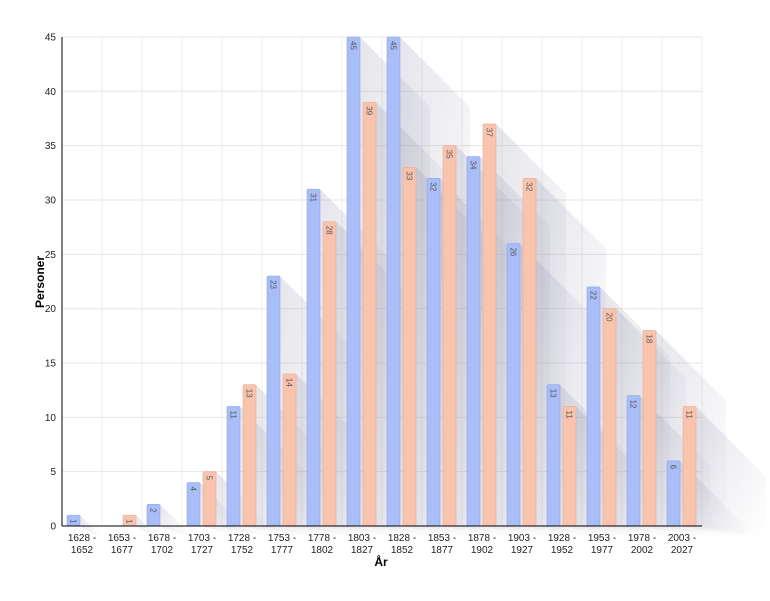 This screenshot has width=770, height=601. What do you see at coordinates (40, 282) in the screenshot?
I see `y-axis-title: Personer` at bounding box center [40, 282].